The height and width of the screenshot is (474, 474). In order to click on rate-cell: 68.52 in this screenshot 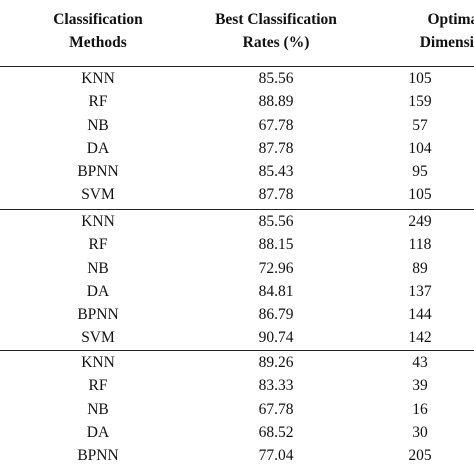, I will do `click(276, 432)`.